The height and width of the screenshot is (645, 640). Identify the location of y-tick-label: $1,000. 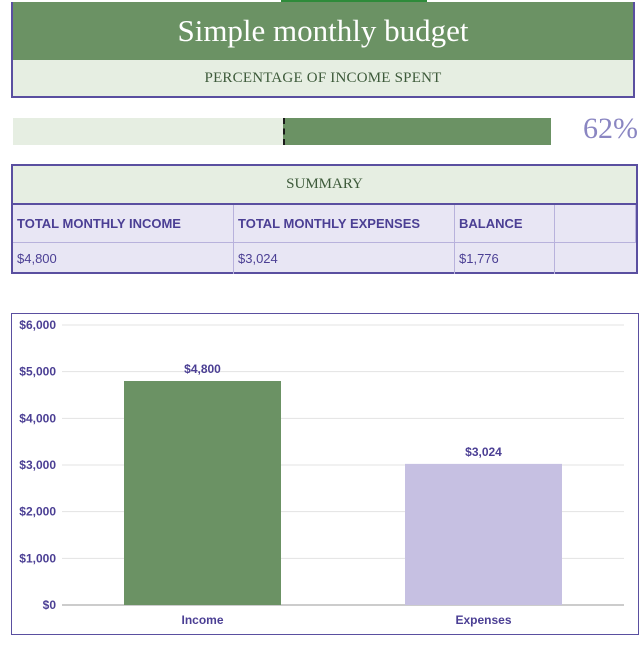
(37, 558).